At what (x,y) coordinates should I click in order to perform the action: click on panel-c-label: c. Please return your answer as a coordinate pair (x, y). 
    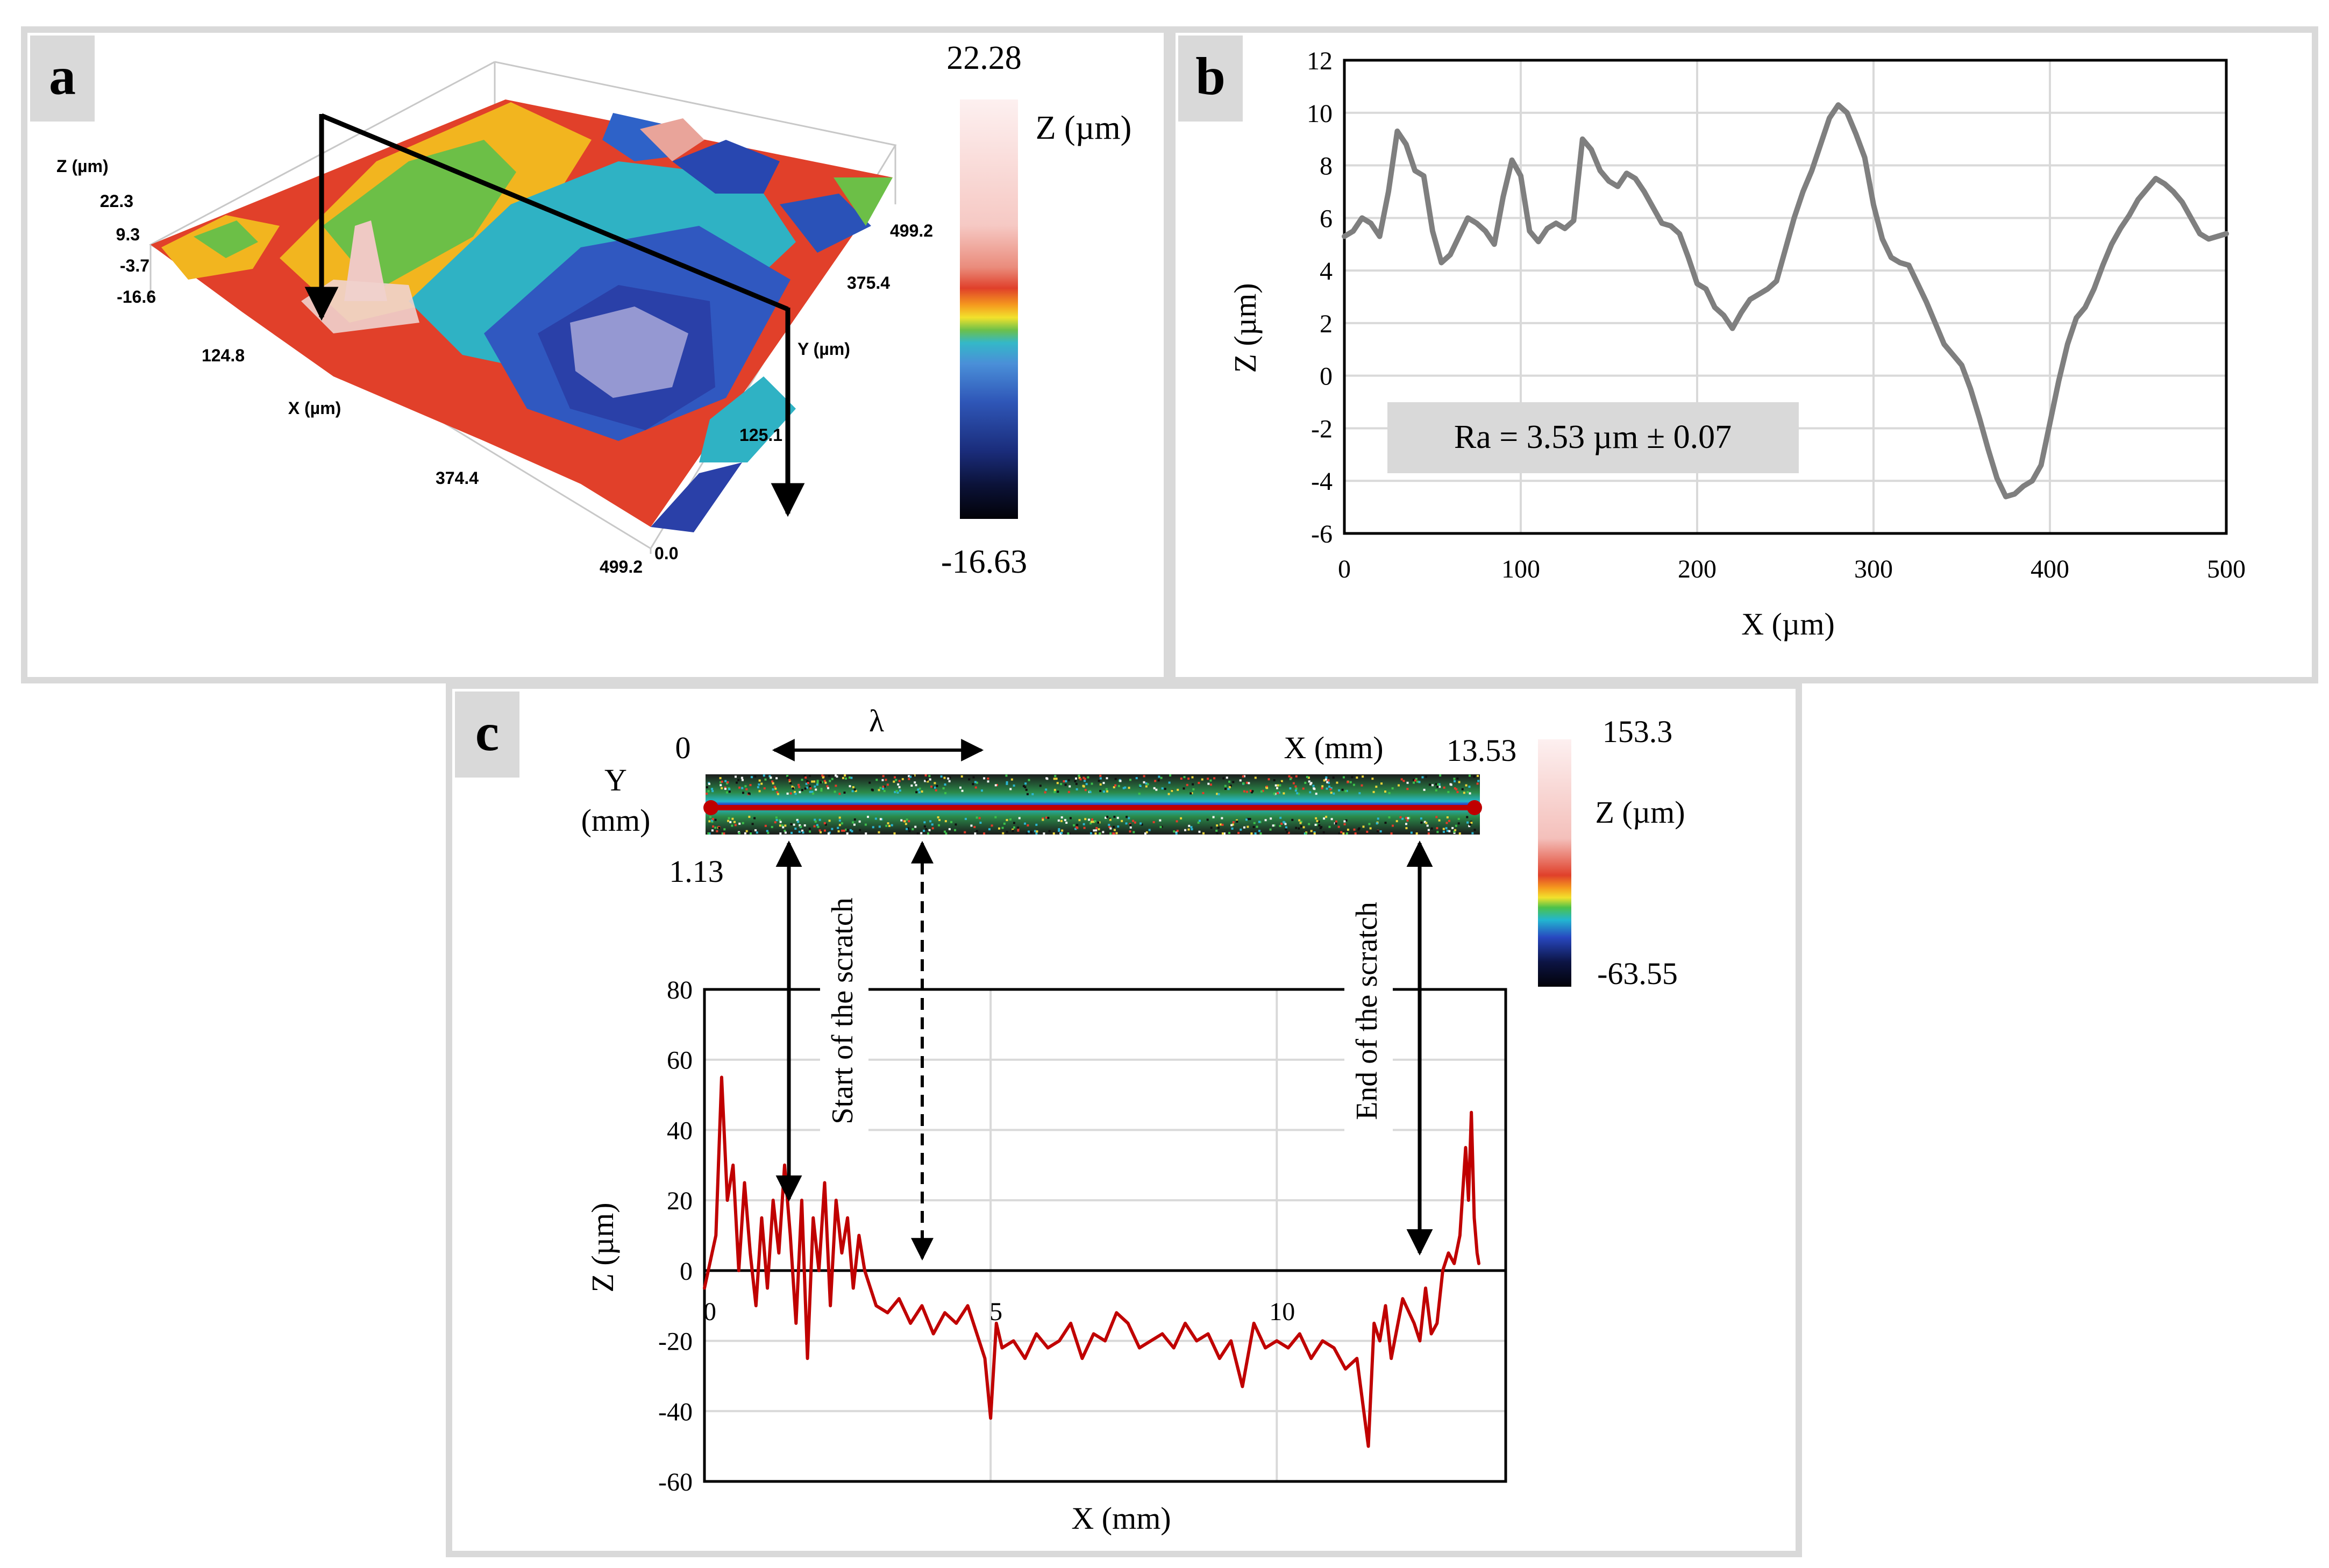
    Looking at the image, I should click on (487, 732).